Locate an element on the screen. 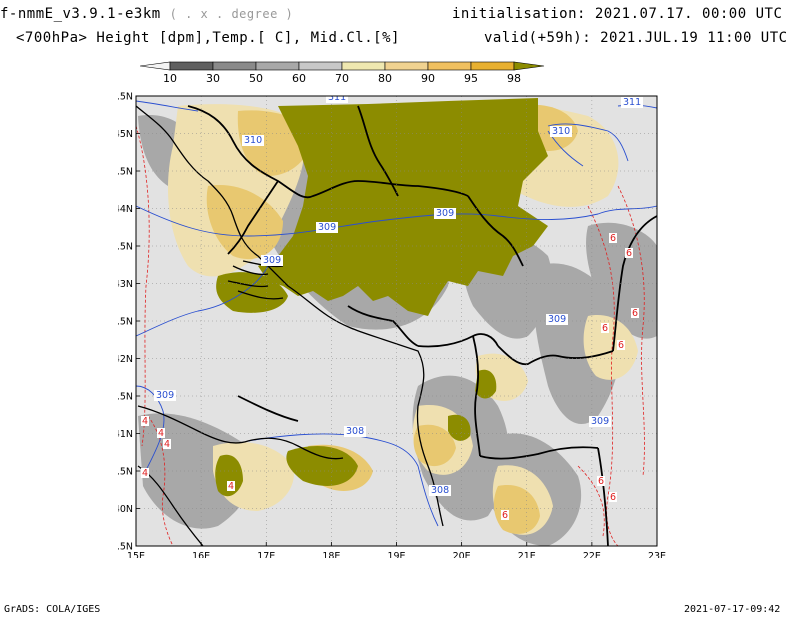  colorbar-label: 90 is located at coordinates (428, 78).